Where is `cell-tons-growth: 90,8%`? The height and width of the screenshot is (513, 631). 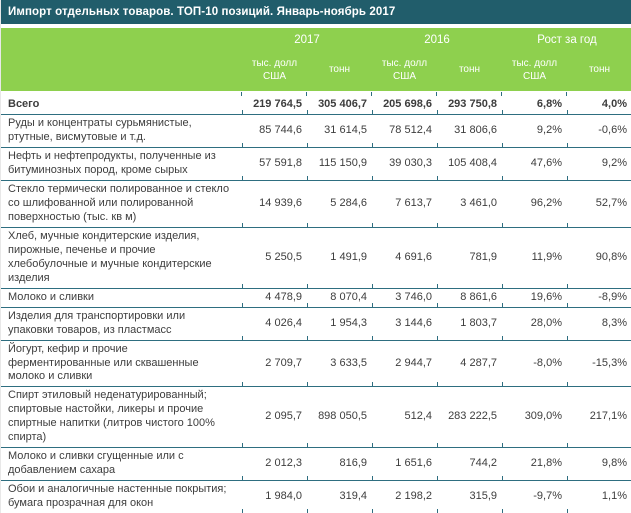
cell-tons-growth: 90,8% is located at coordinates (599, 258).